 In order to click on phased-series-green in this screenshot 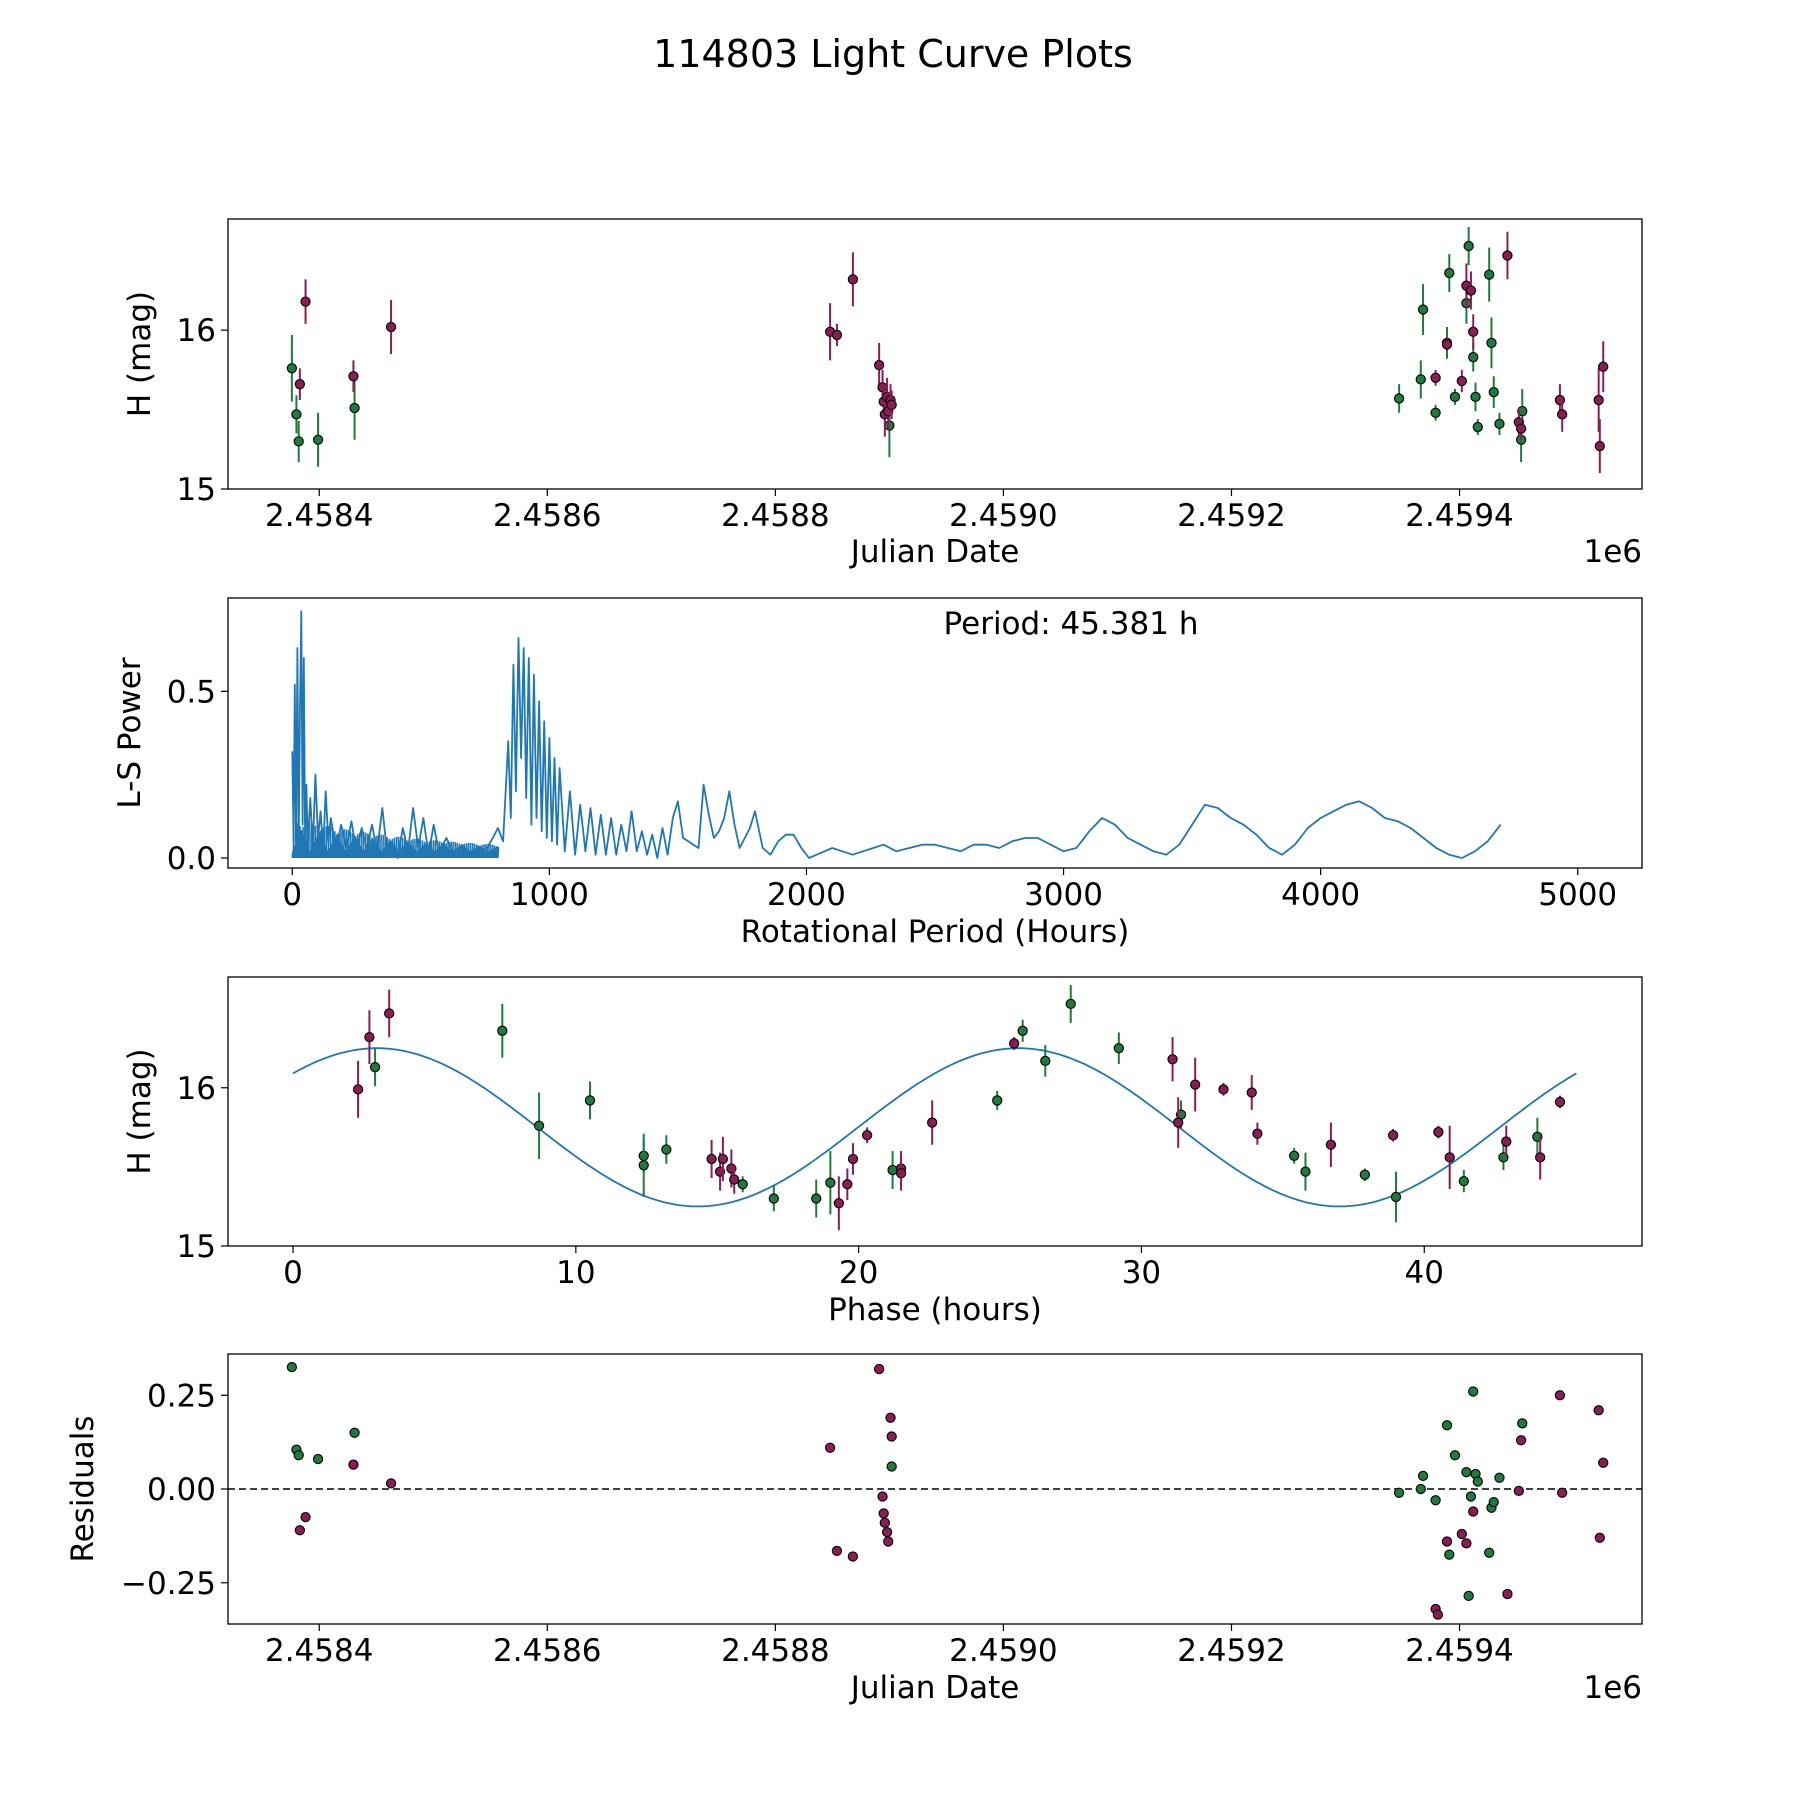, I will do `click(956, 1103)`.